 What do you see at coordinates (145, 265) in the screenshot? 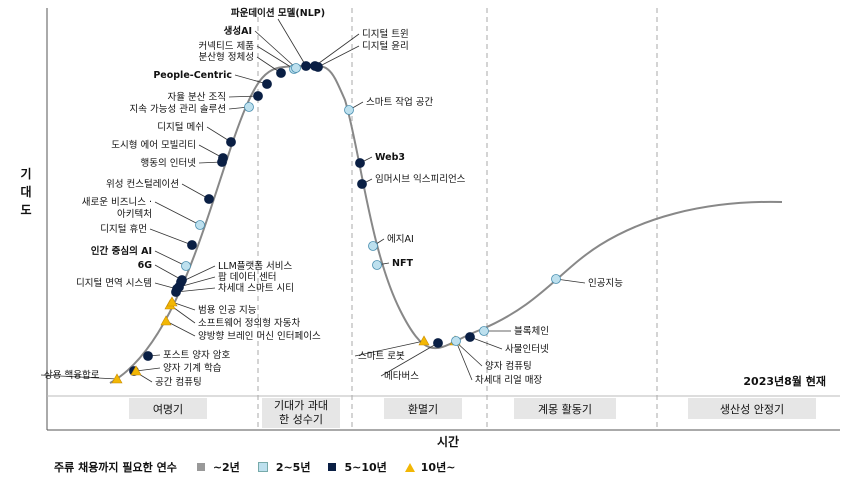
I see `tech-11-label: 6G` at bounding box center [145, 265].